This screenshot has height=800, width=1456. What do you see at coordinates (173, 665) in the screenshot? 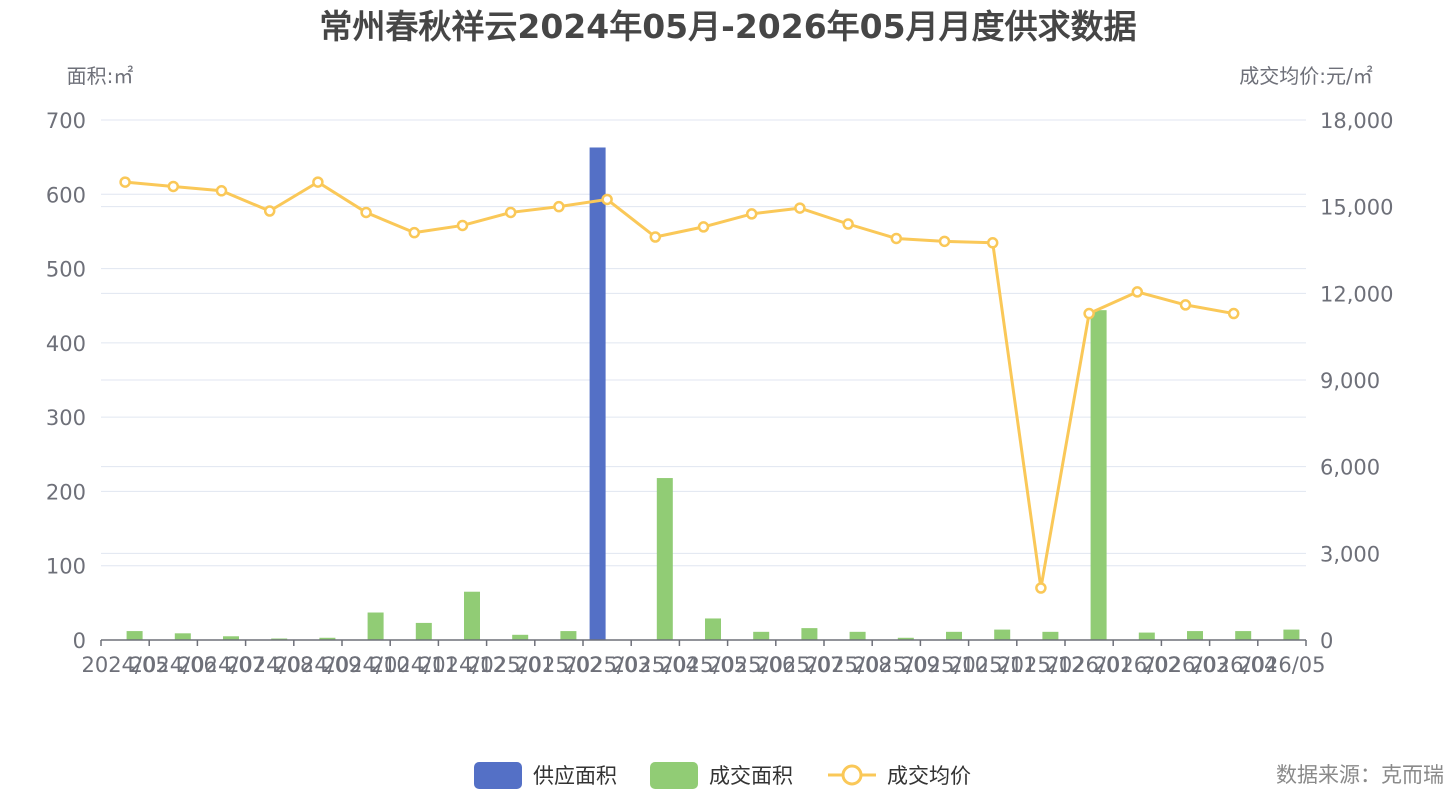
I see `x-tick-label: 2024/06` at bounding box center [173, 665].